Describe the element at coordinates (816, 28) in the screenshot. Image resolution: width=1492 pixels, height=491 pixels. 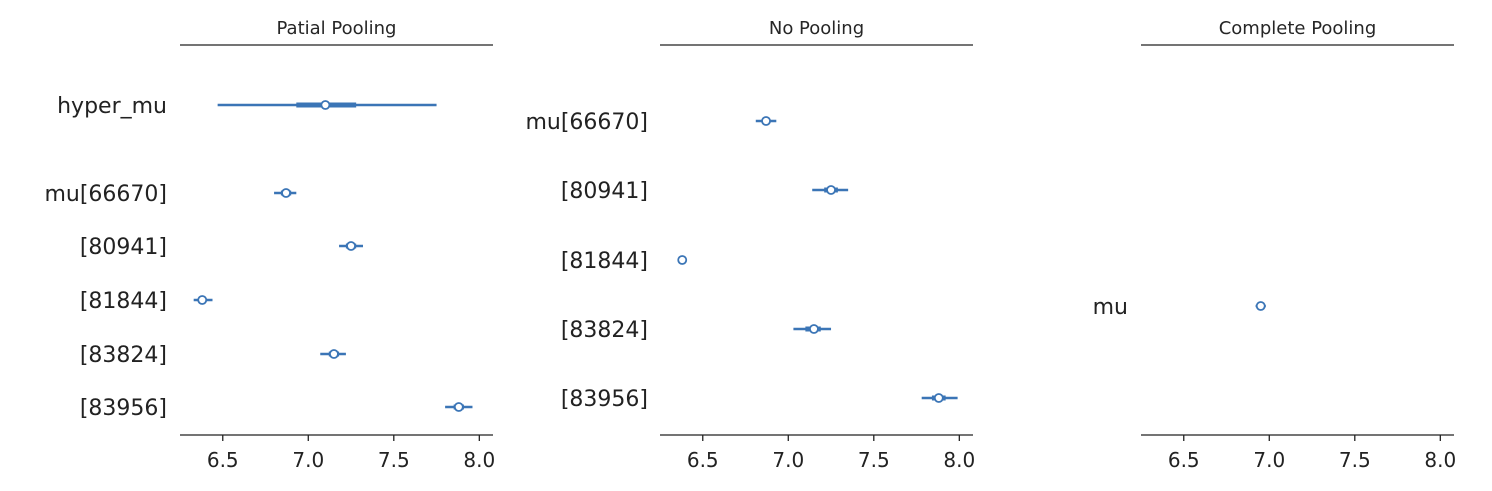
I see `panel-title: No Pooling` at that location.